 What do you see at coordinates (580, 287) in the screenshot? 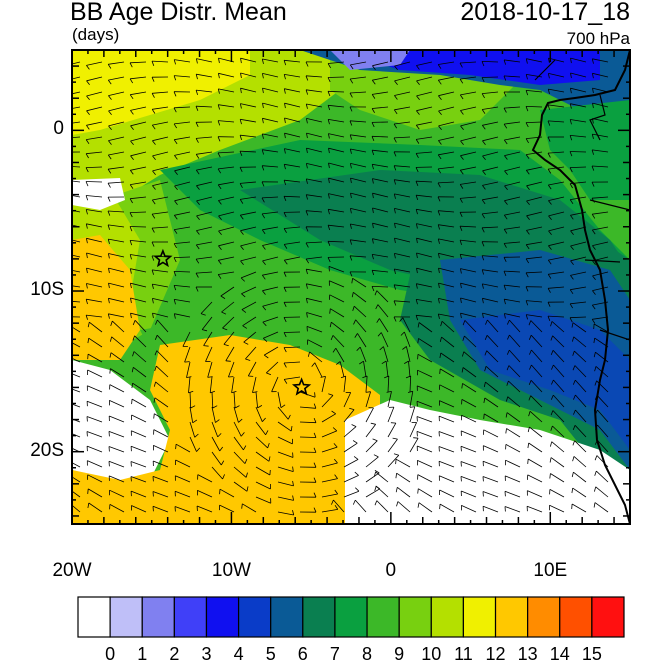
I see `coastline` at bounding box center [580, 287].